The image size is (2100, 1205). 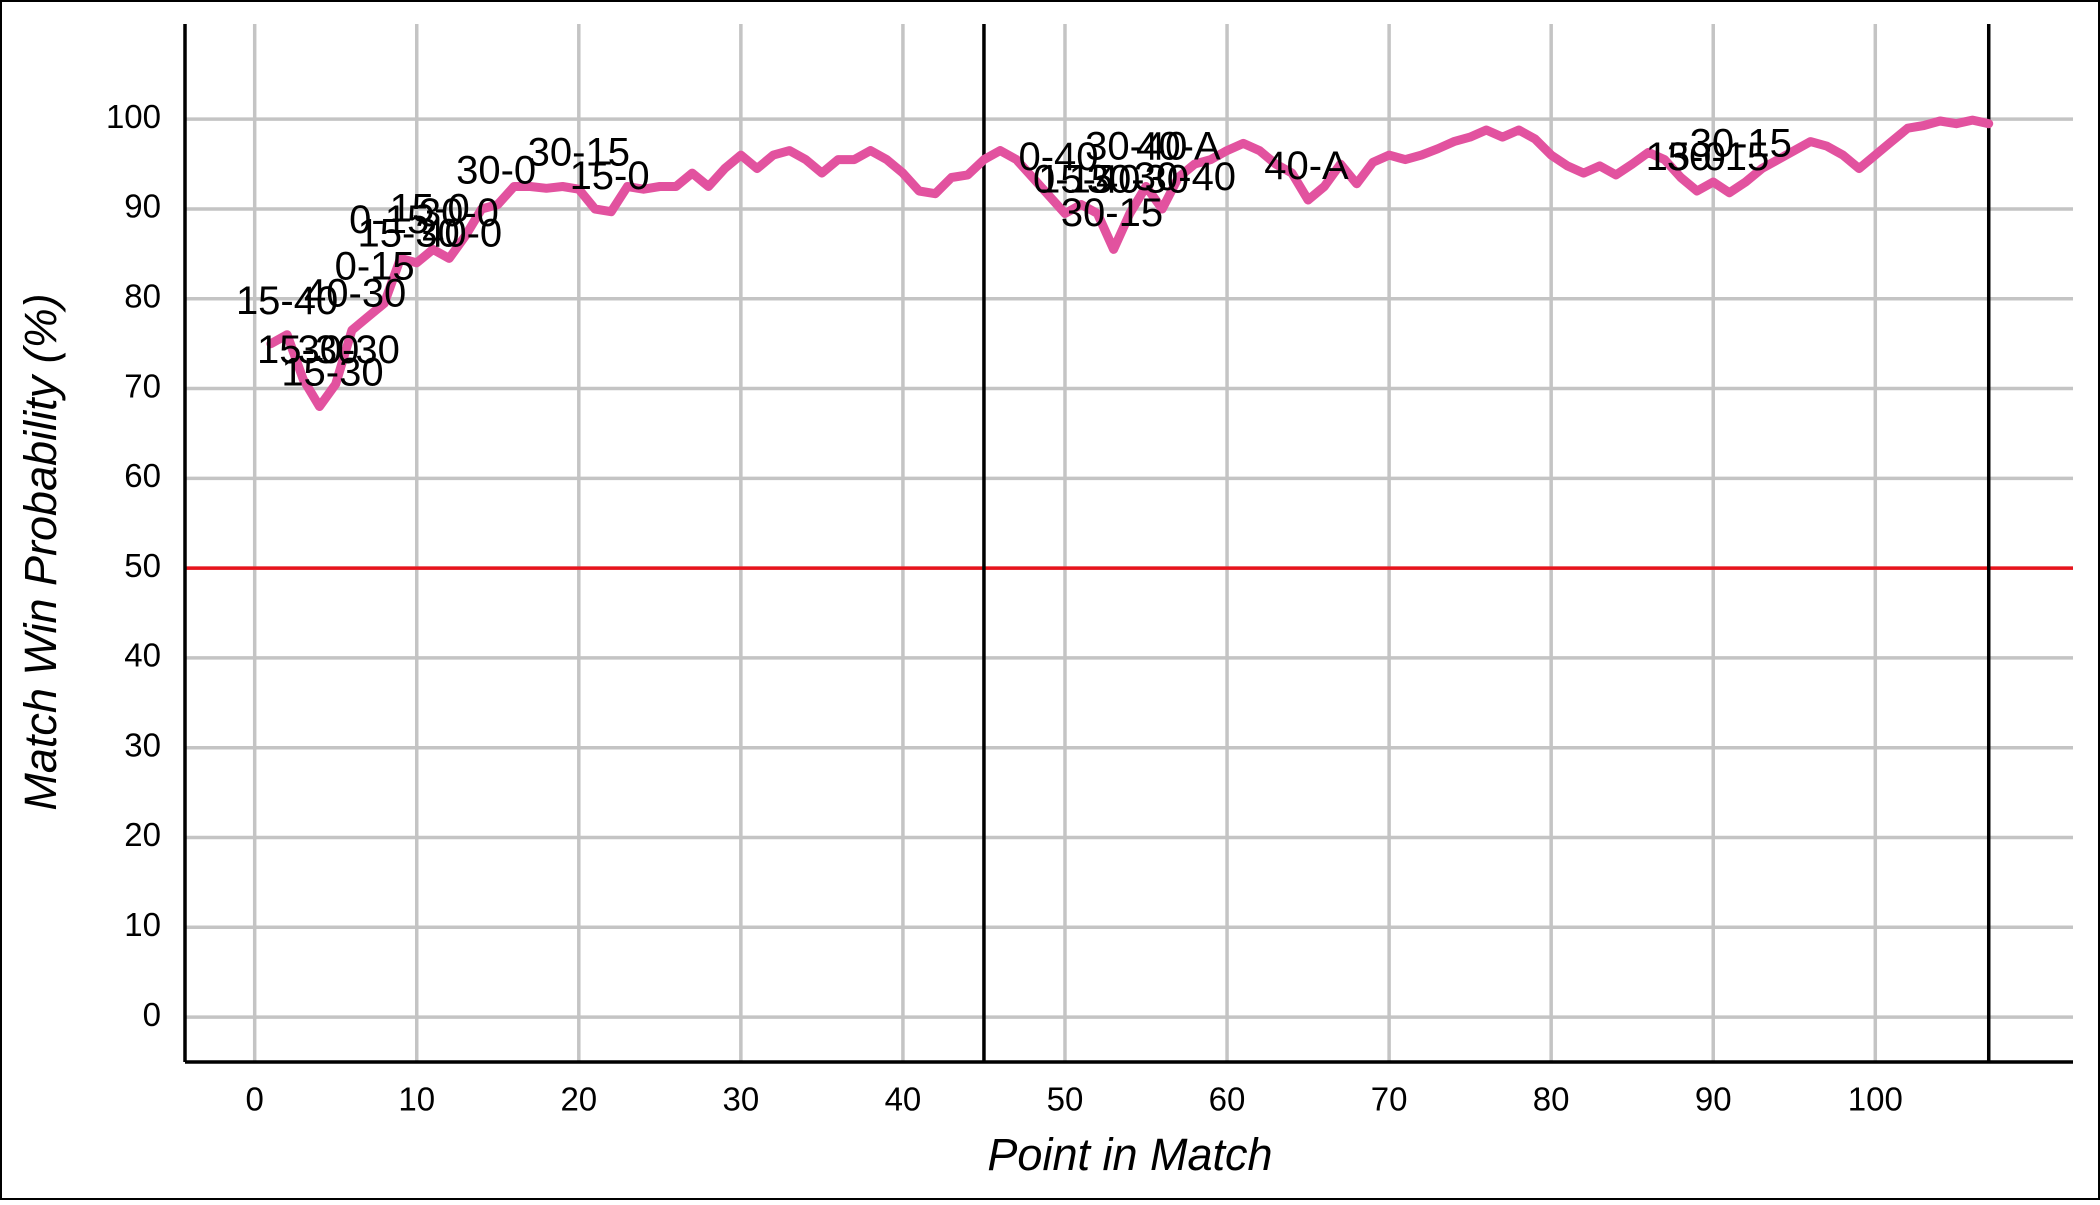 What do you see at coordinates (142, 565) in the screenshot?
I see `y-tick-label: 50` at bounding box center [142, 565].